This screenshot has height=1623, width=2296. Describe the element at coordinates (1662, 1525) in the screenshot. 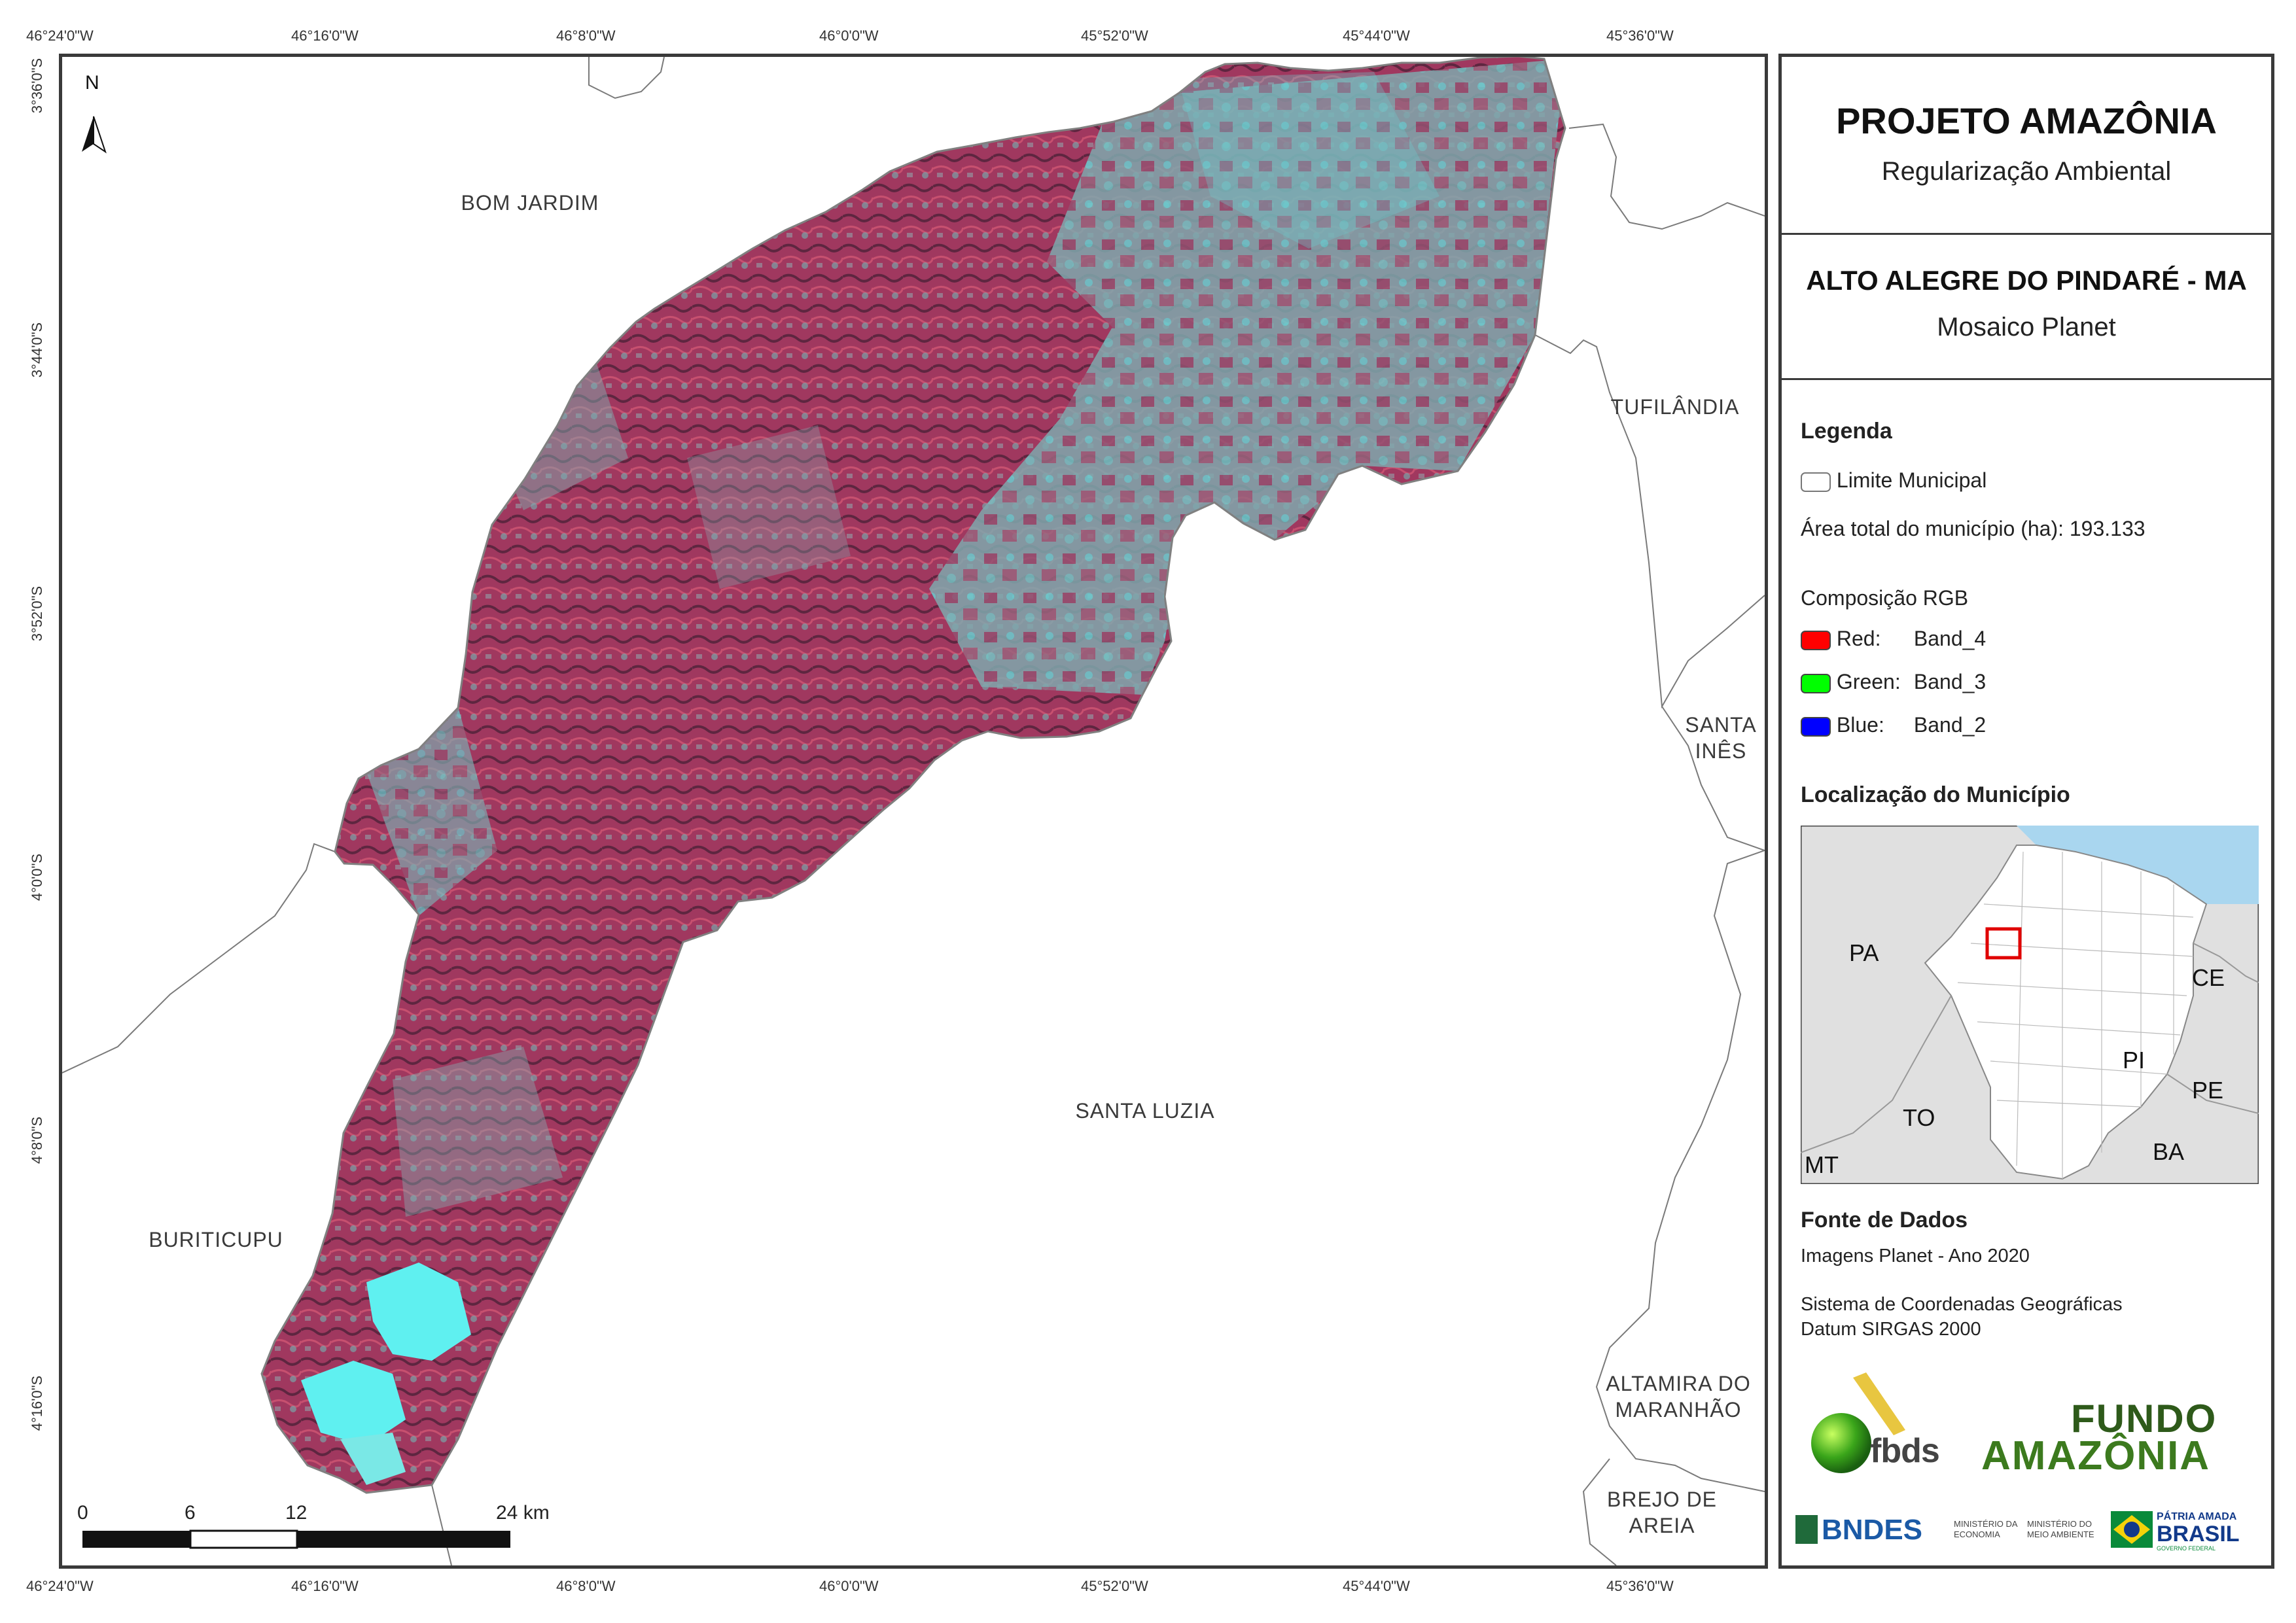

I see `label-brejo-2: AREIA` at that location.